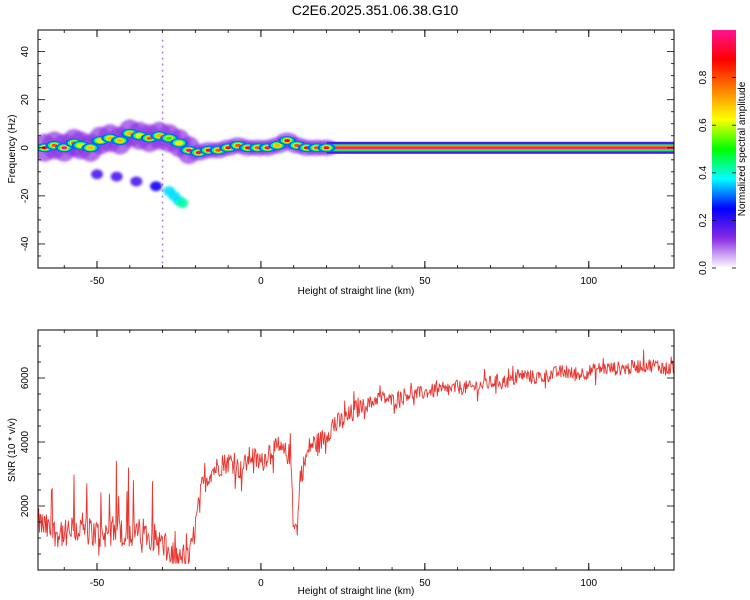 The height and width of the screenshot is (600, 750). Describe the element at coordinates (703, 172) in the screenshot. I see `colorbar-tick-label: 0.4` at that location.